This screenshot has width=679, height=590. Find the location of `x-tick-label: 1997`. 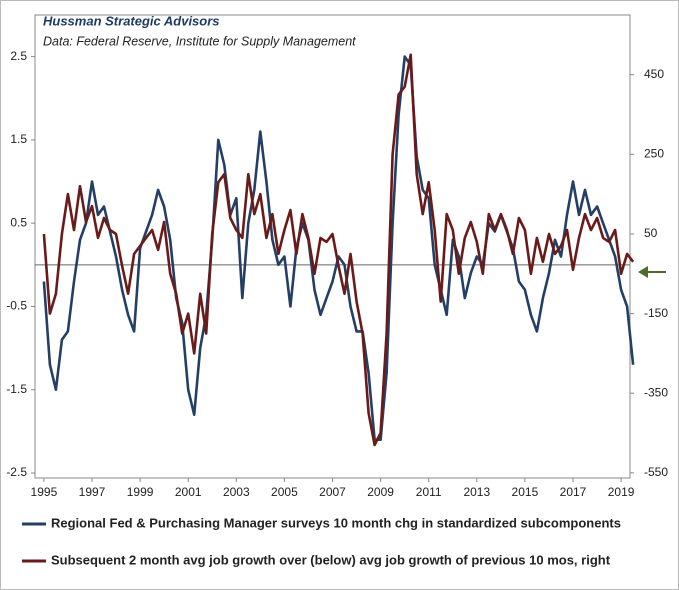

x-tick-label: 1997 is located at coordinates (92, 492).